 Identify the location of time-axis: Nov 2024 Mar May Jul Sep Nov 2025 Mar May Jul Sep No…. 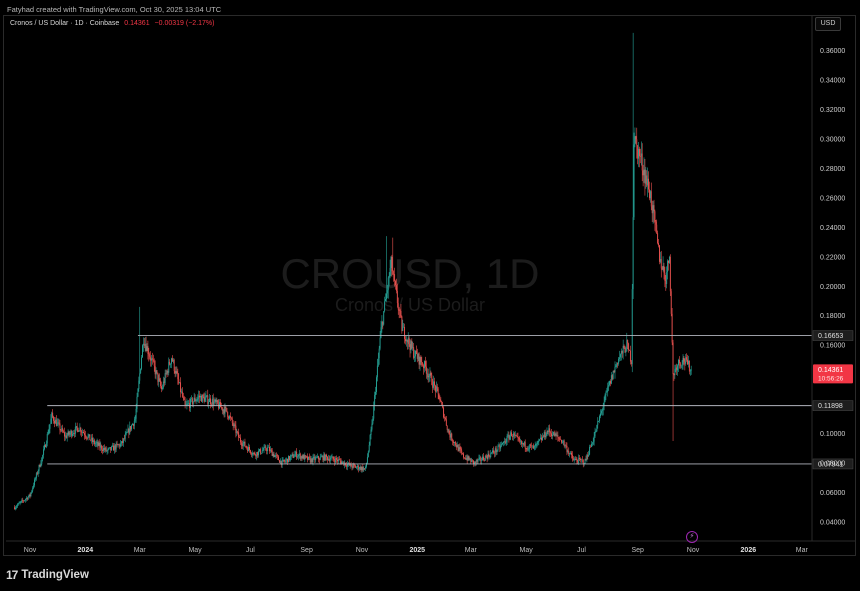
(431, 547).